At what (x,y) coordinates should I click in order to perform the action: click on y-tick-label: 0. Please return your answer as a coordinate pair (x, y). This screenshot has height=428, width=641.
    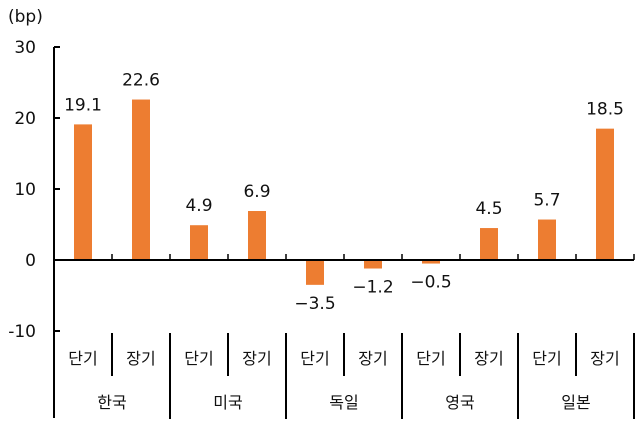
    Looking at the image, I should click on (30, 261).